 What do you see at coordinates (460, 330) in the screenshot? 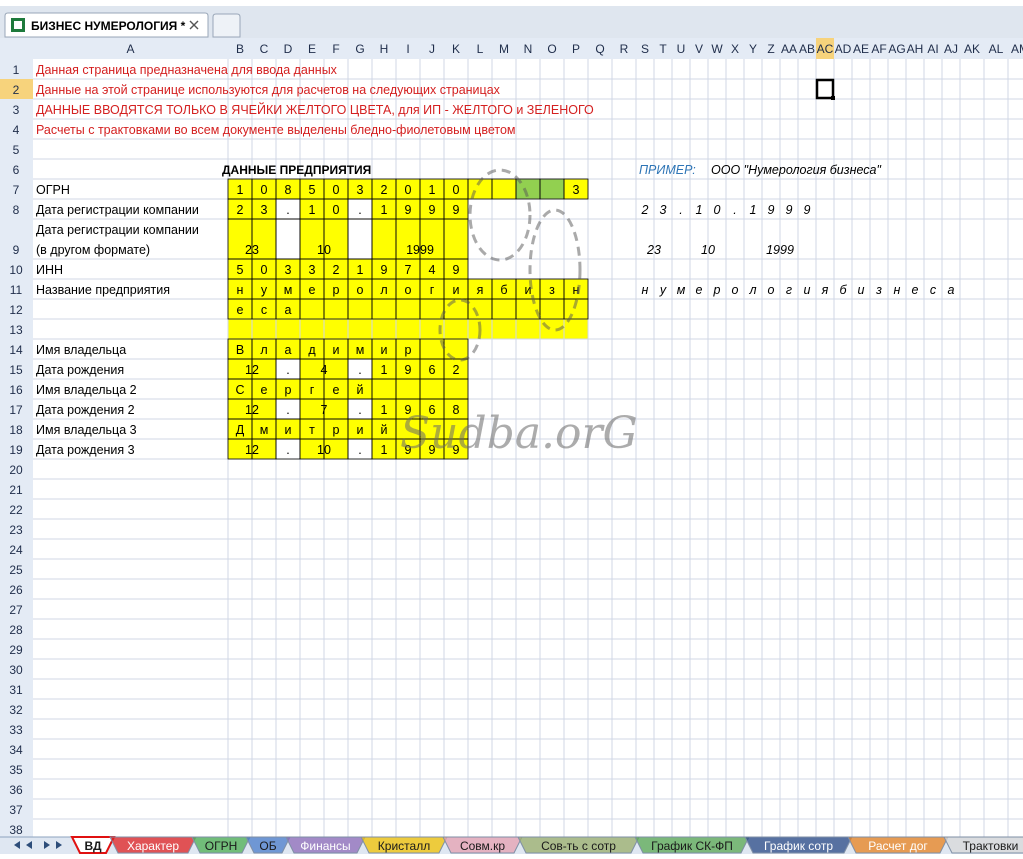
I see `watermark-stroke` at bounding box center [460, 330].